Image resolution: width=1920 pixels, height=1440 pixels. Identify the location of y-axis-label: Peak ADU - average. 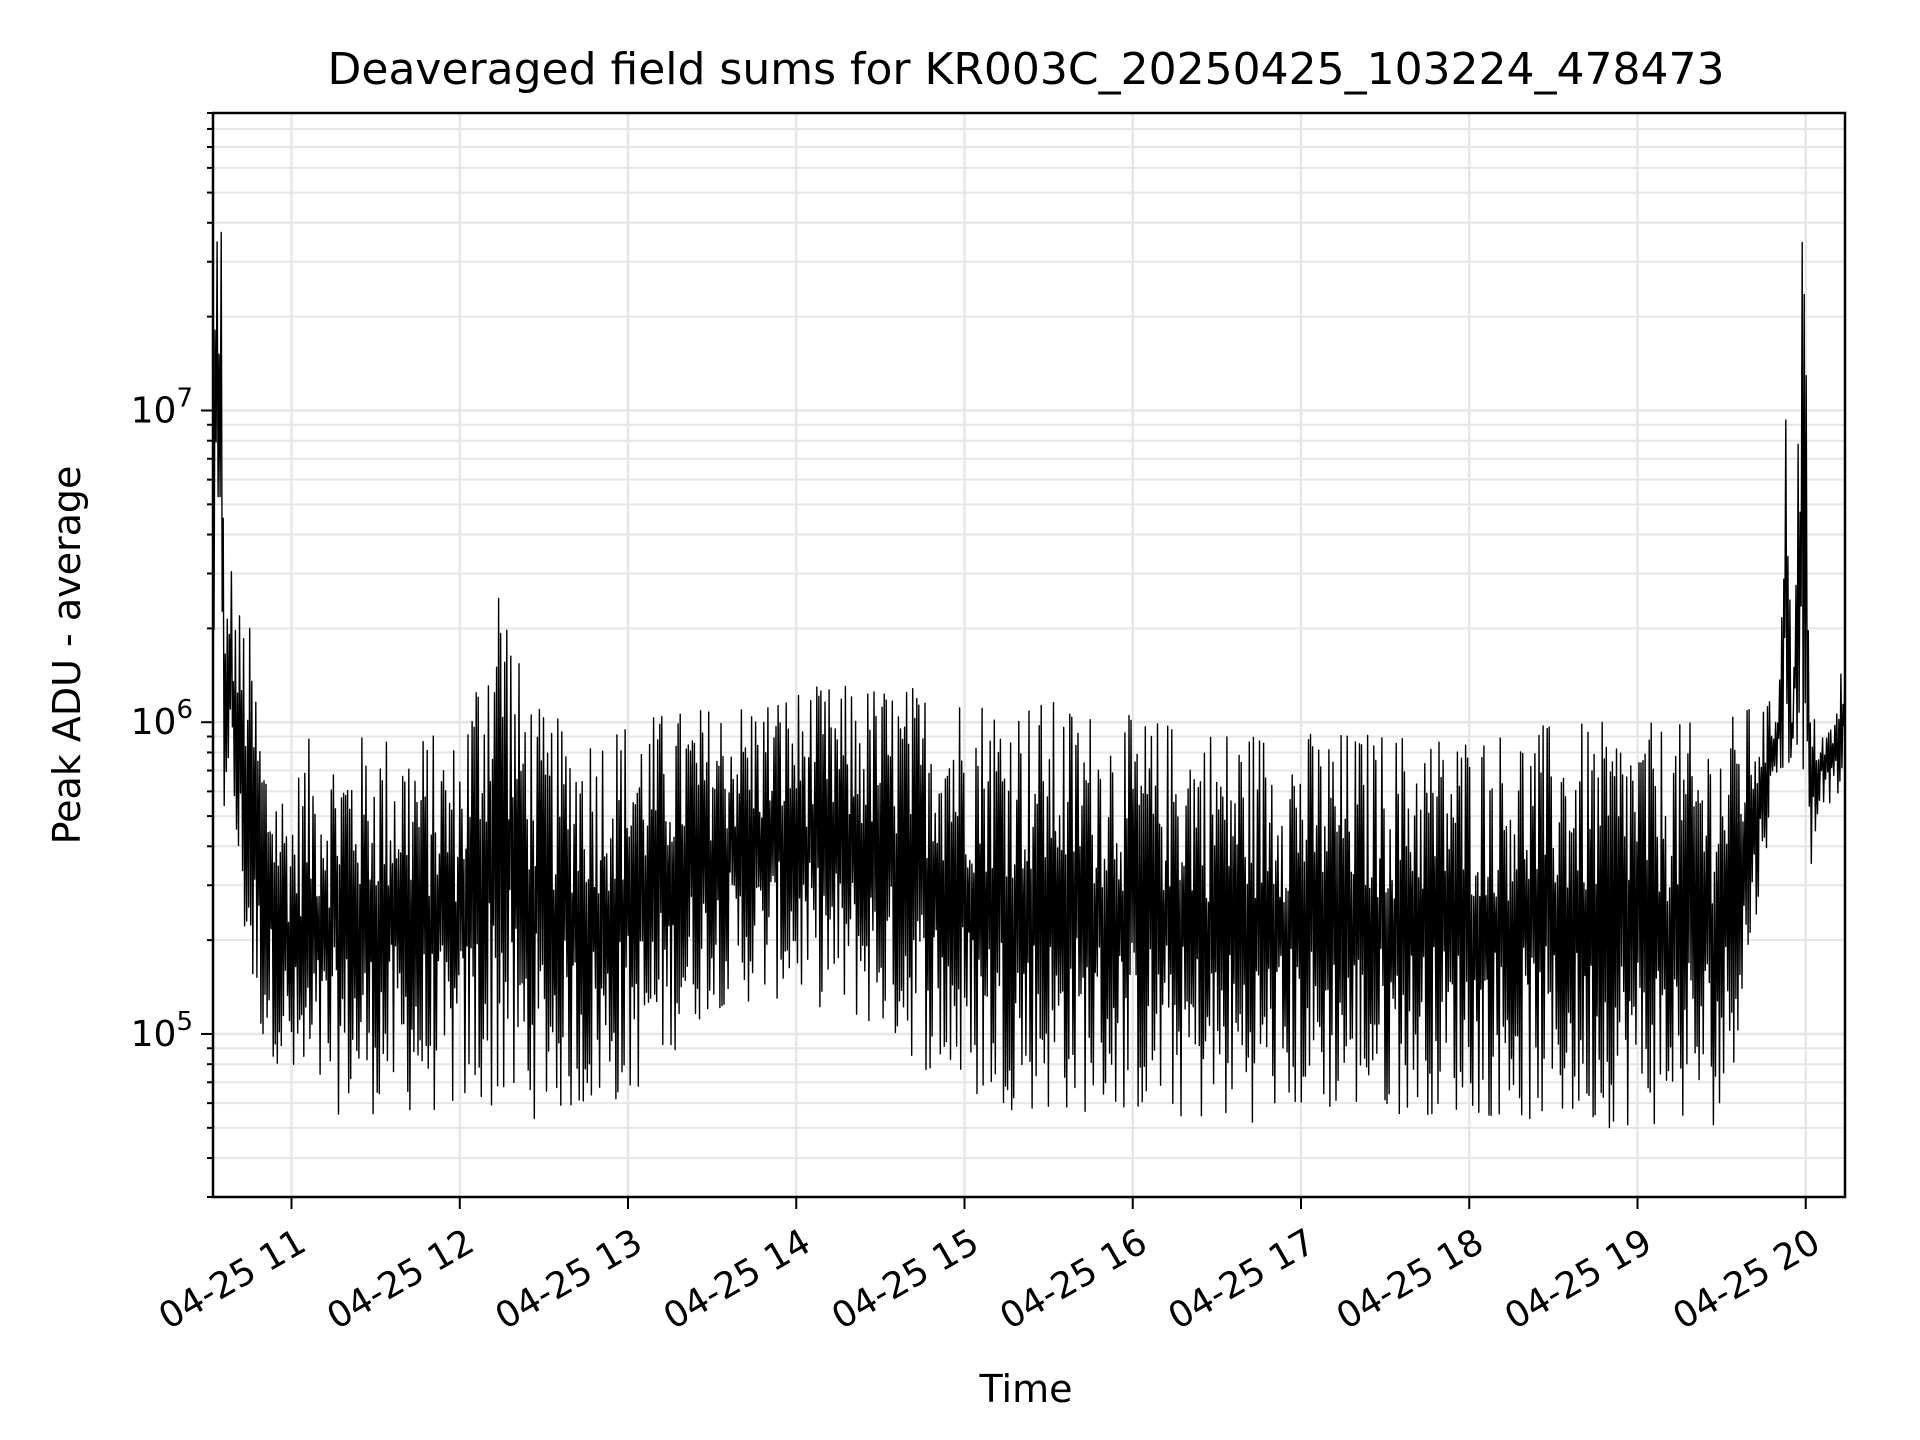
(67, 655).